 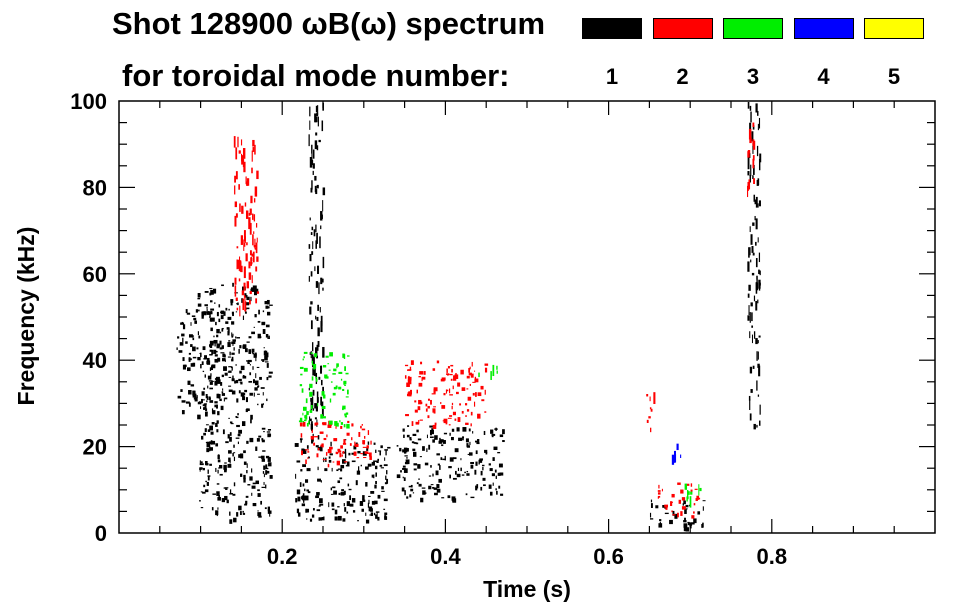 What do you see at coordinates (95, 187) in the screenshot?
I see `y-tick-label: 80` at bounding box center [95, 187].